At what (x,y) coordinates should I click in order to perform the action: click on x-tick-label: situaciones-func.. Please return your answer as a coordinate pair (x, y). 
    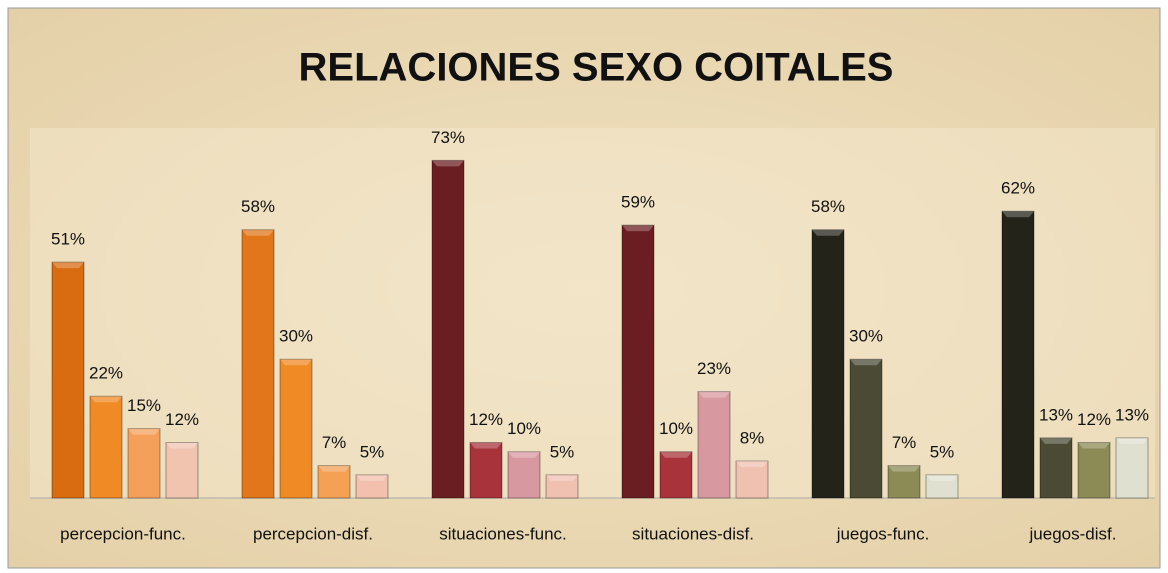
    Looking at the image, I should click on (503, 533).